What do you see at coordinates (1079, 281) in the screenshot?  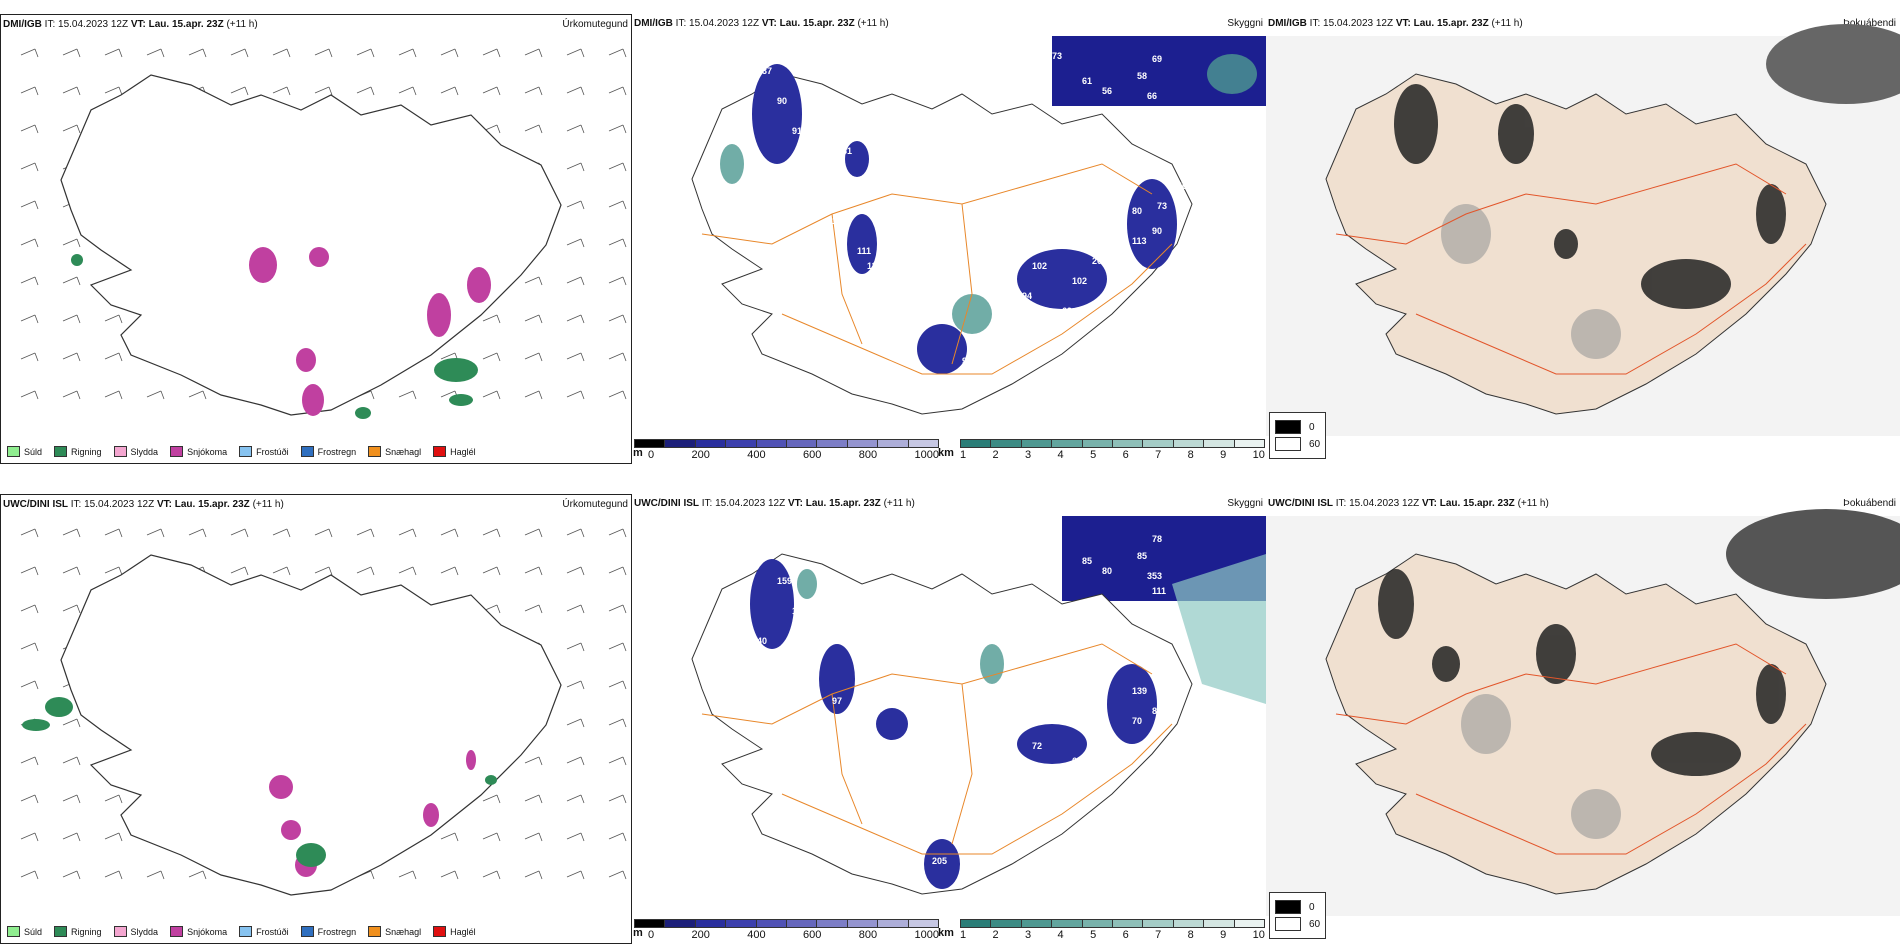 I see `visibility-value: 102` at bounding box center [1079, 281].